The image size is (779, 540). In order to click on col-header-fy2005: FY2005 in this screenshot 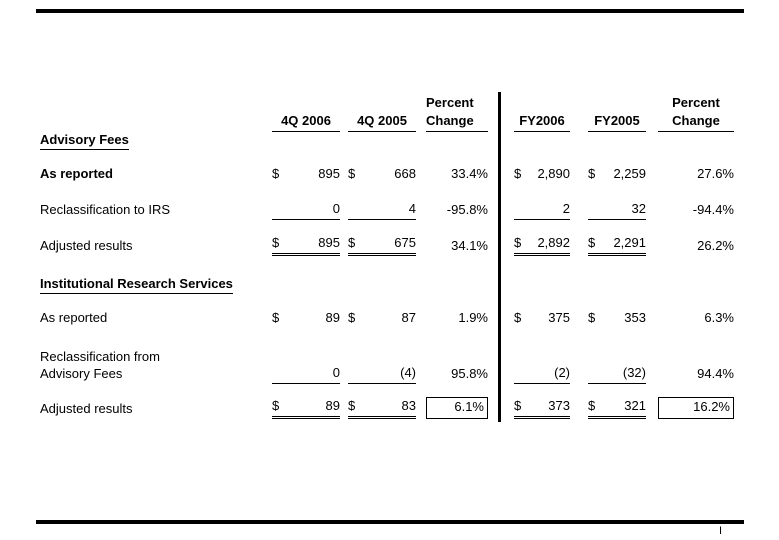, I will do `click(617, 122)`.